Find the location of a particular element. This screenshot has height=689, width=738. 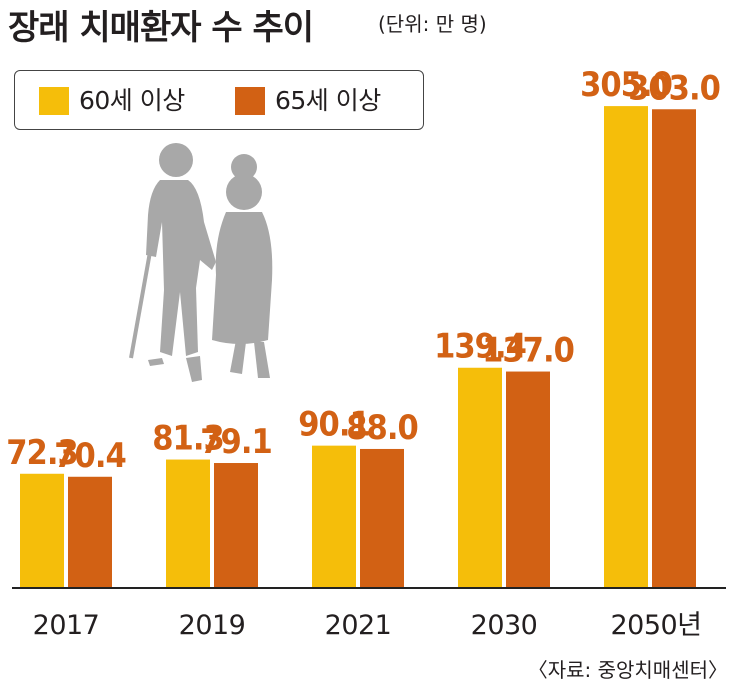

elderly-couple-icon is located at coordinates (201, 262).